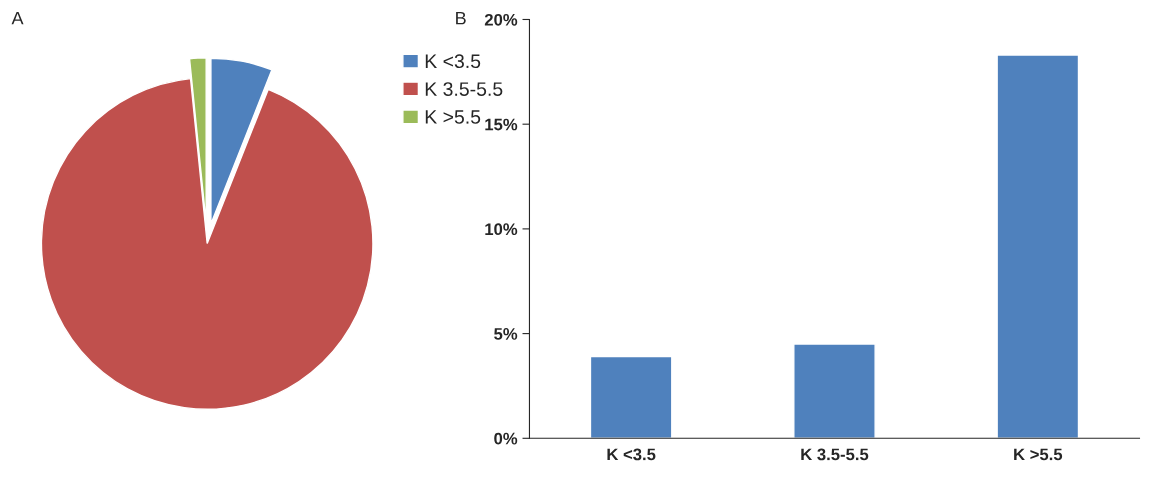  I want to click on x-tick-label: K >5.5, so click(1038, 454).